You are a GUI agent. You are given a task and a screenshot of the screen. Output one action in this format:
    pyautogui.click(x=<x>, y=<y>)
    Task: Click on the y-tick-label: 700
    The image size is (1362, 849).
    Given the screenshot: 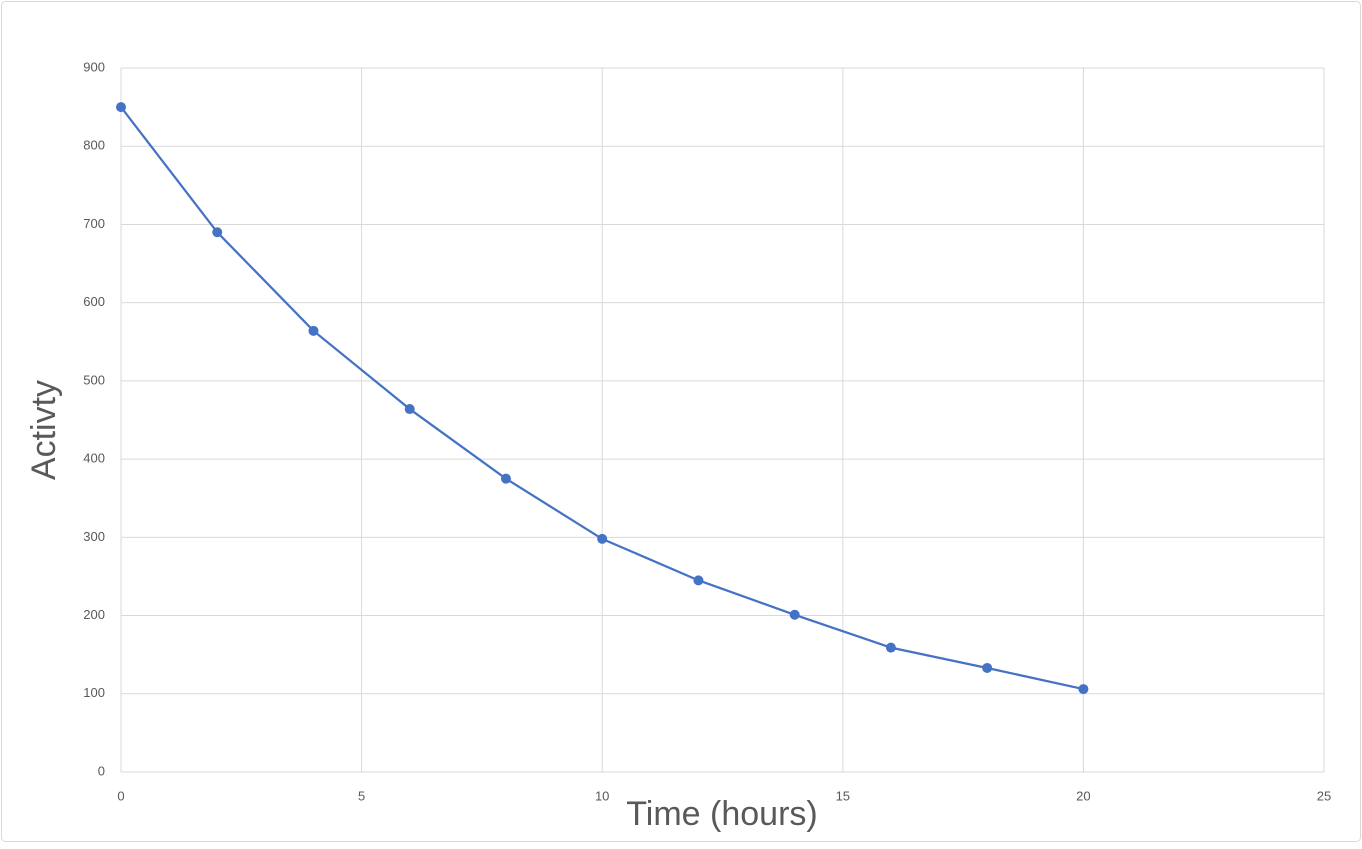 What is the action you would take?
    pyautogui.click(x=94, y=223)
    